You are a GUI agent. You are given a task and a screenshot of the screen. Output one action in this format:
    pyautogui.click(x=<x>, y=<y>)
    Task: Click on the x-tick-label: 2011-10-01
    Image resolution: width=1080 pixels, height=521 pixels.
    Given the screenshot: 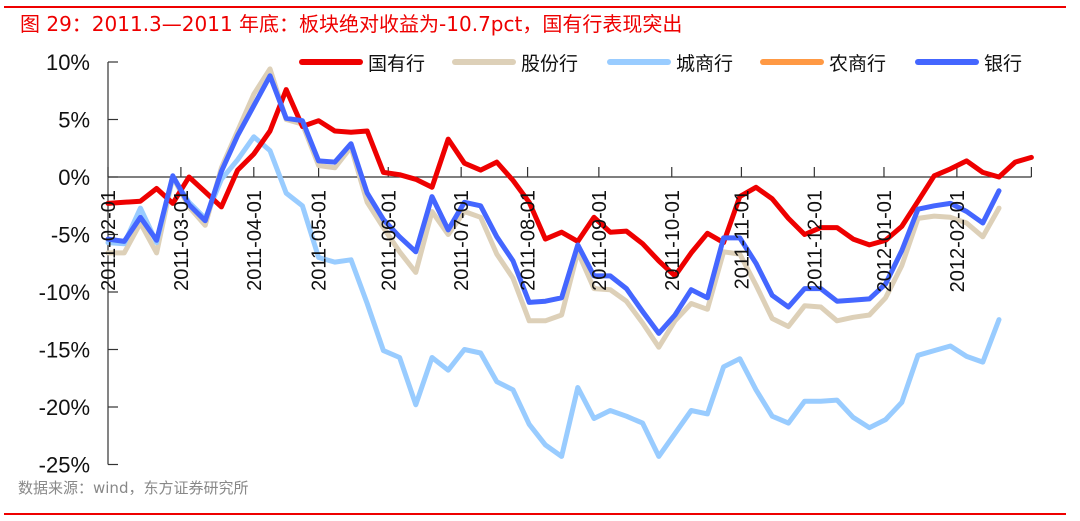 What is the action you would take?
    pyautogui.click(x=673, y=240)
    